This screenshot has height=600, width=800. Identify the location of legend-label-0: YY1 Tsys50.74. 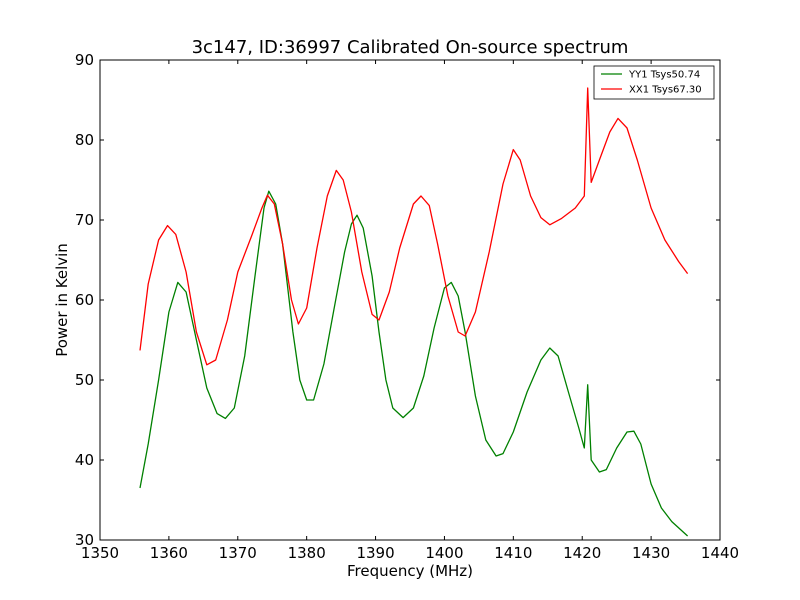
(664, 75).